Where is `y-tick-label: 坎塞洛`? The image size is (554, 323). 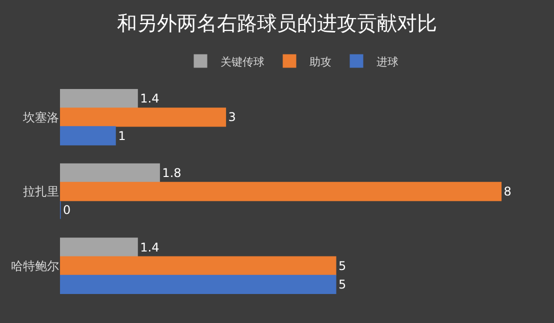
y-tick-label: 坎塞洛 is located at coordinates (40, 117).